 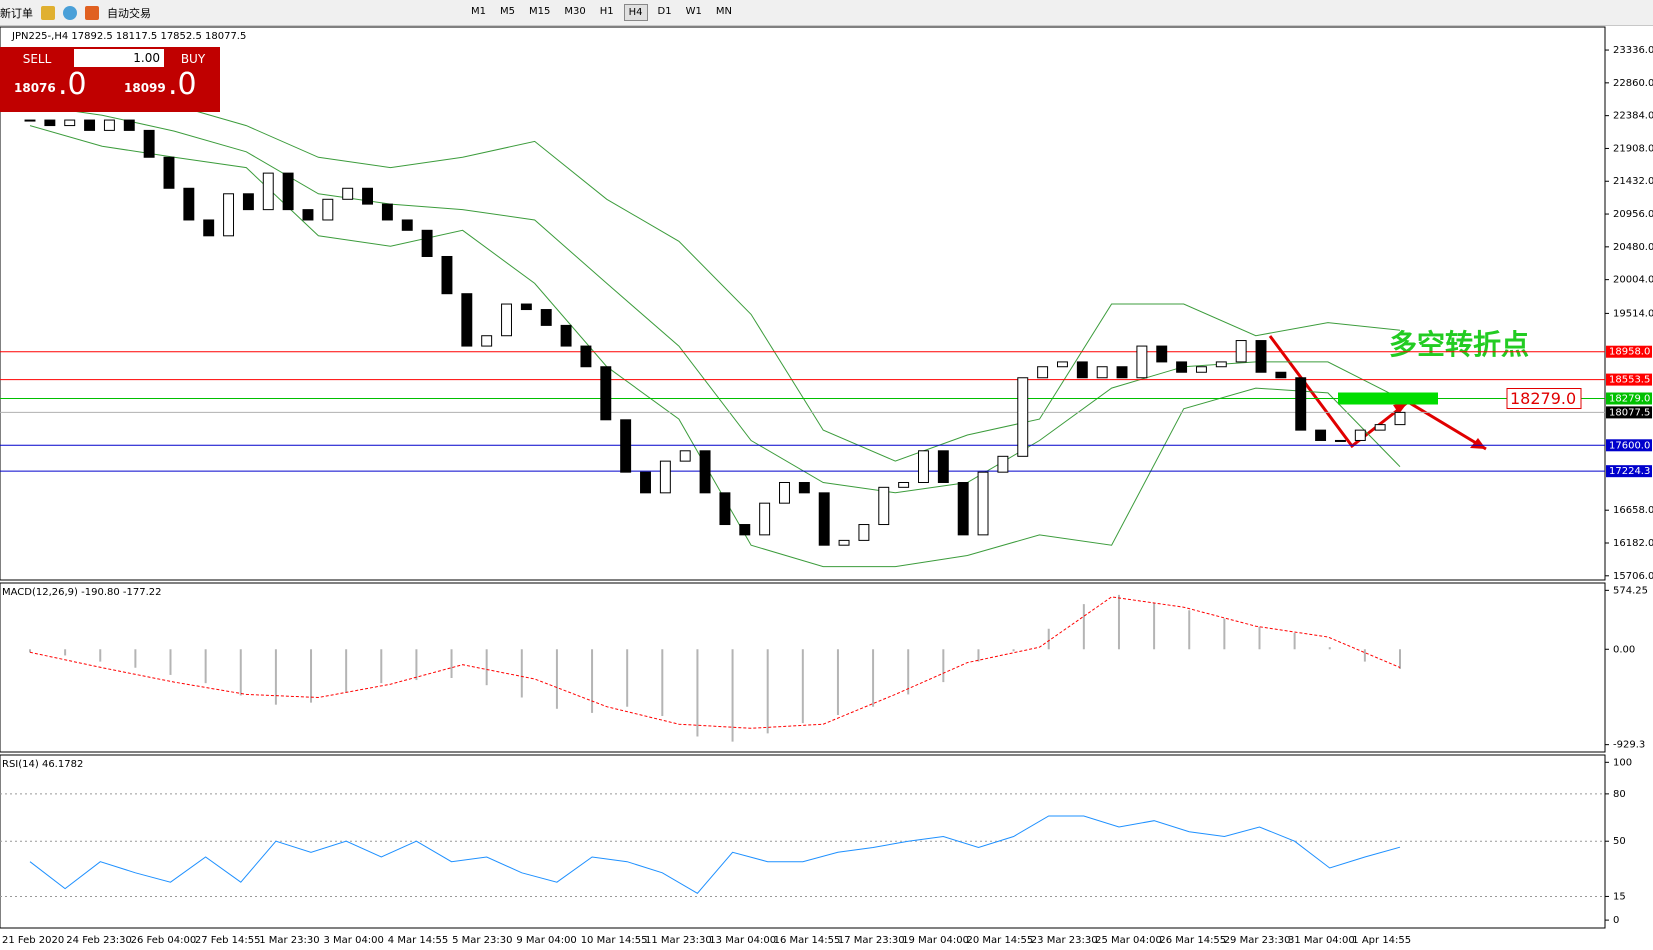 What do you see at coordinates (289, 940) in the screenshot?
I see `x-tick-label: 1 Mar 23:30` at bounding box center [289, 940].